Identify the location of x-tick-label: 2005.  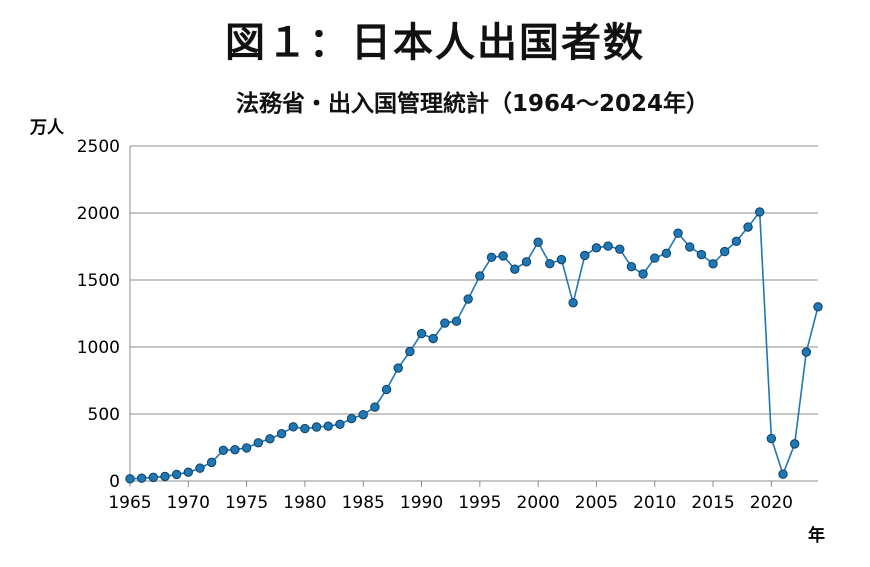
(596, 503).